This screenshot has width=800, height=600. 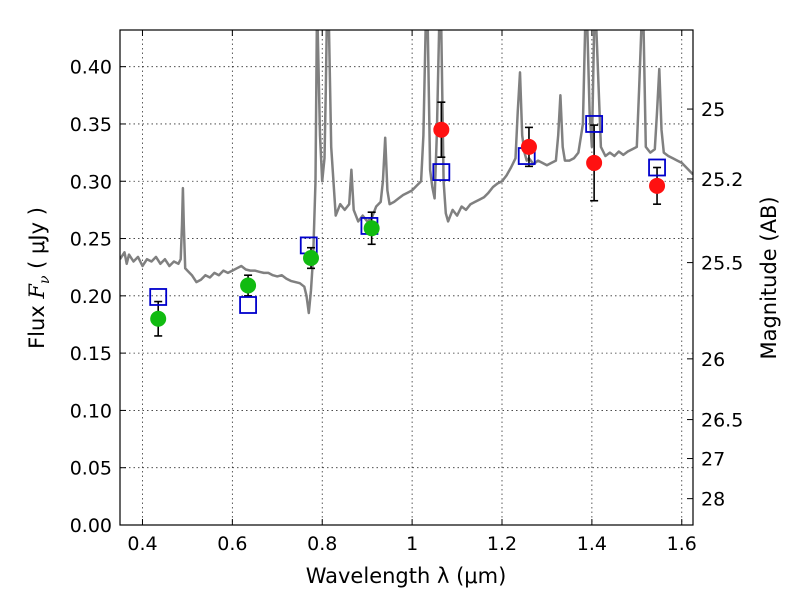 I want to click on y2-tick-label: 26.5, so click(x=722, y=421).